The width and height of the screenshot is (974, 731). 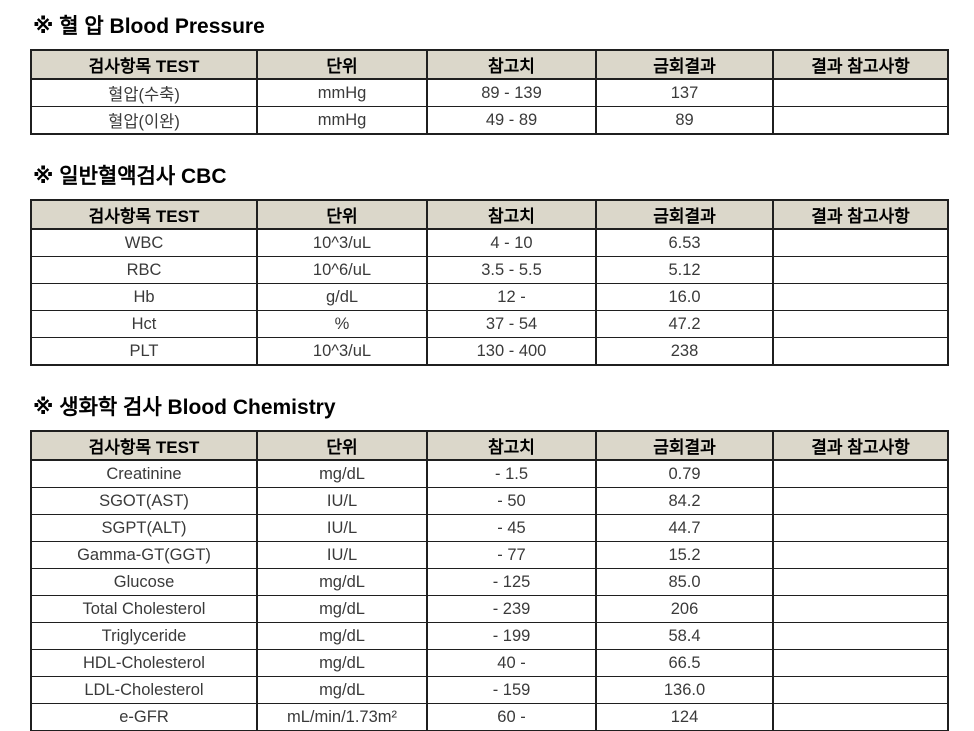 I want to click on table-row: Glucose mg/dL - 125 85.0, so click(x=489, y=582).